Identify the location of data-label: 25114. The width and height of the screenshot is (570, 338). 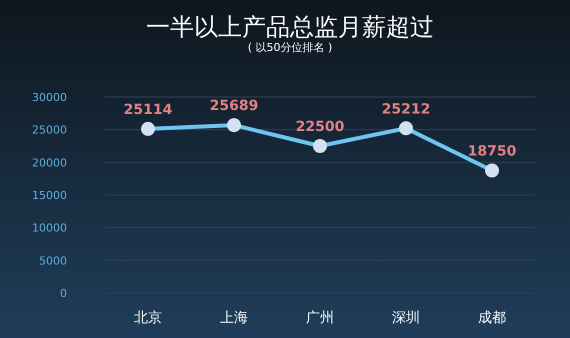
(148, 110).